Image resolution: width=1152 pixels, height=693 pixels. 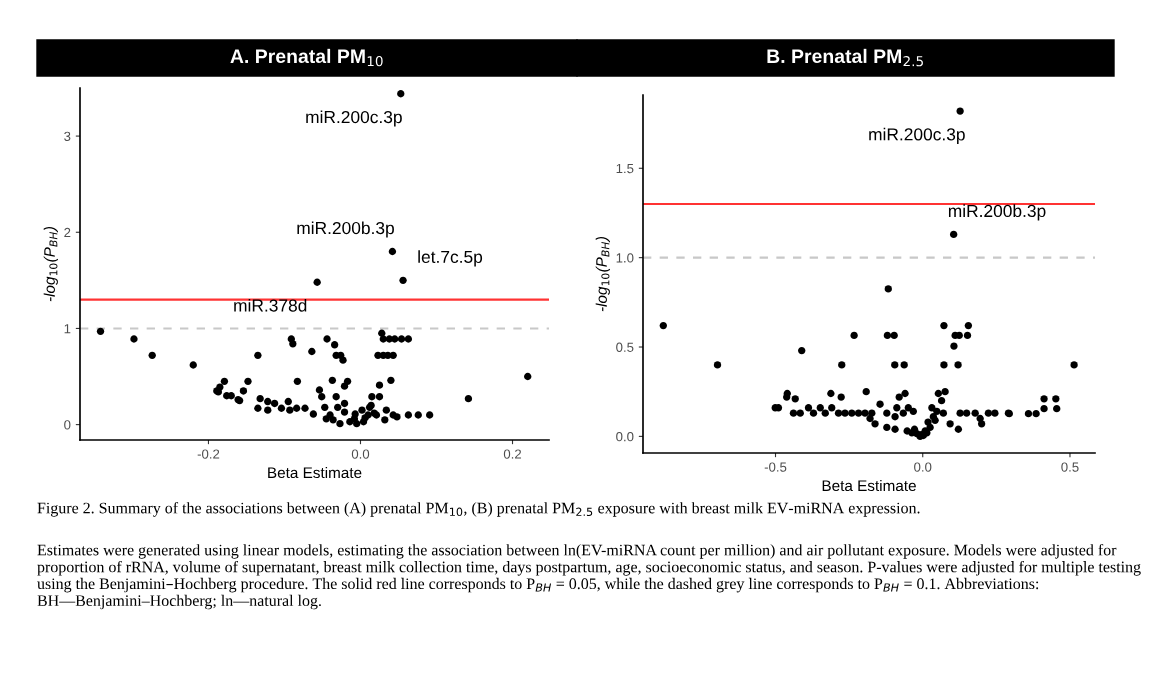 I want to click on y-tick-label: 3, so click(x=67, y=136).